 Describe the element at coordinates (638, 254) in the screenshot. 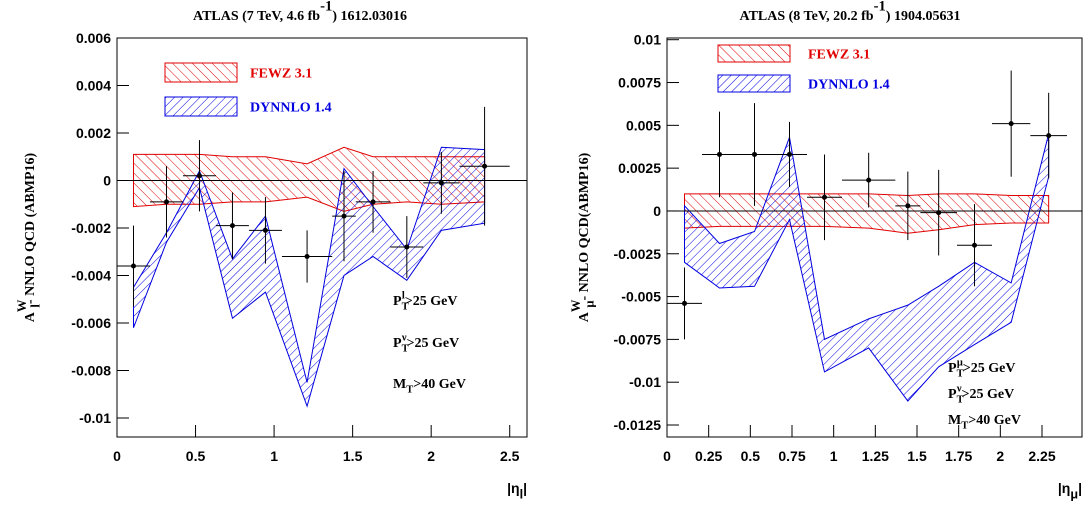

I see `y-tick-label: -0.0025` at that location.